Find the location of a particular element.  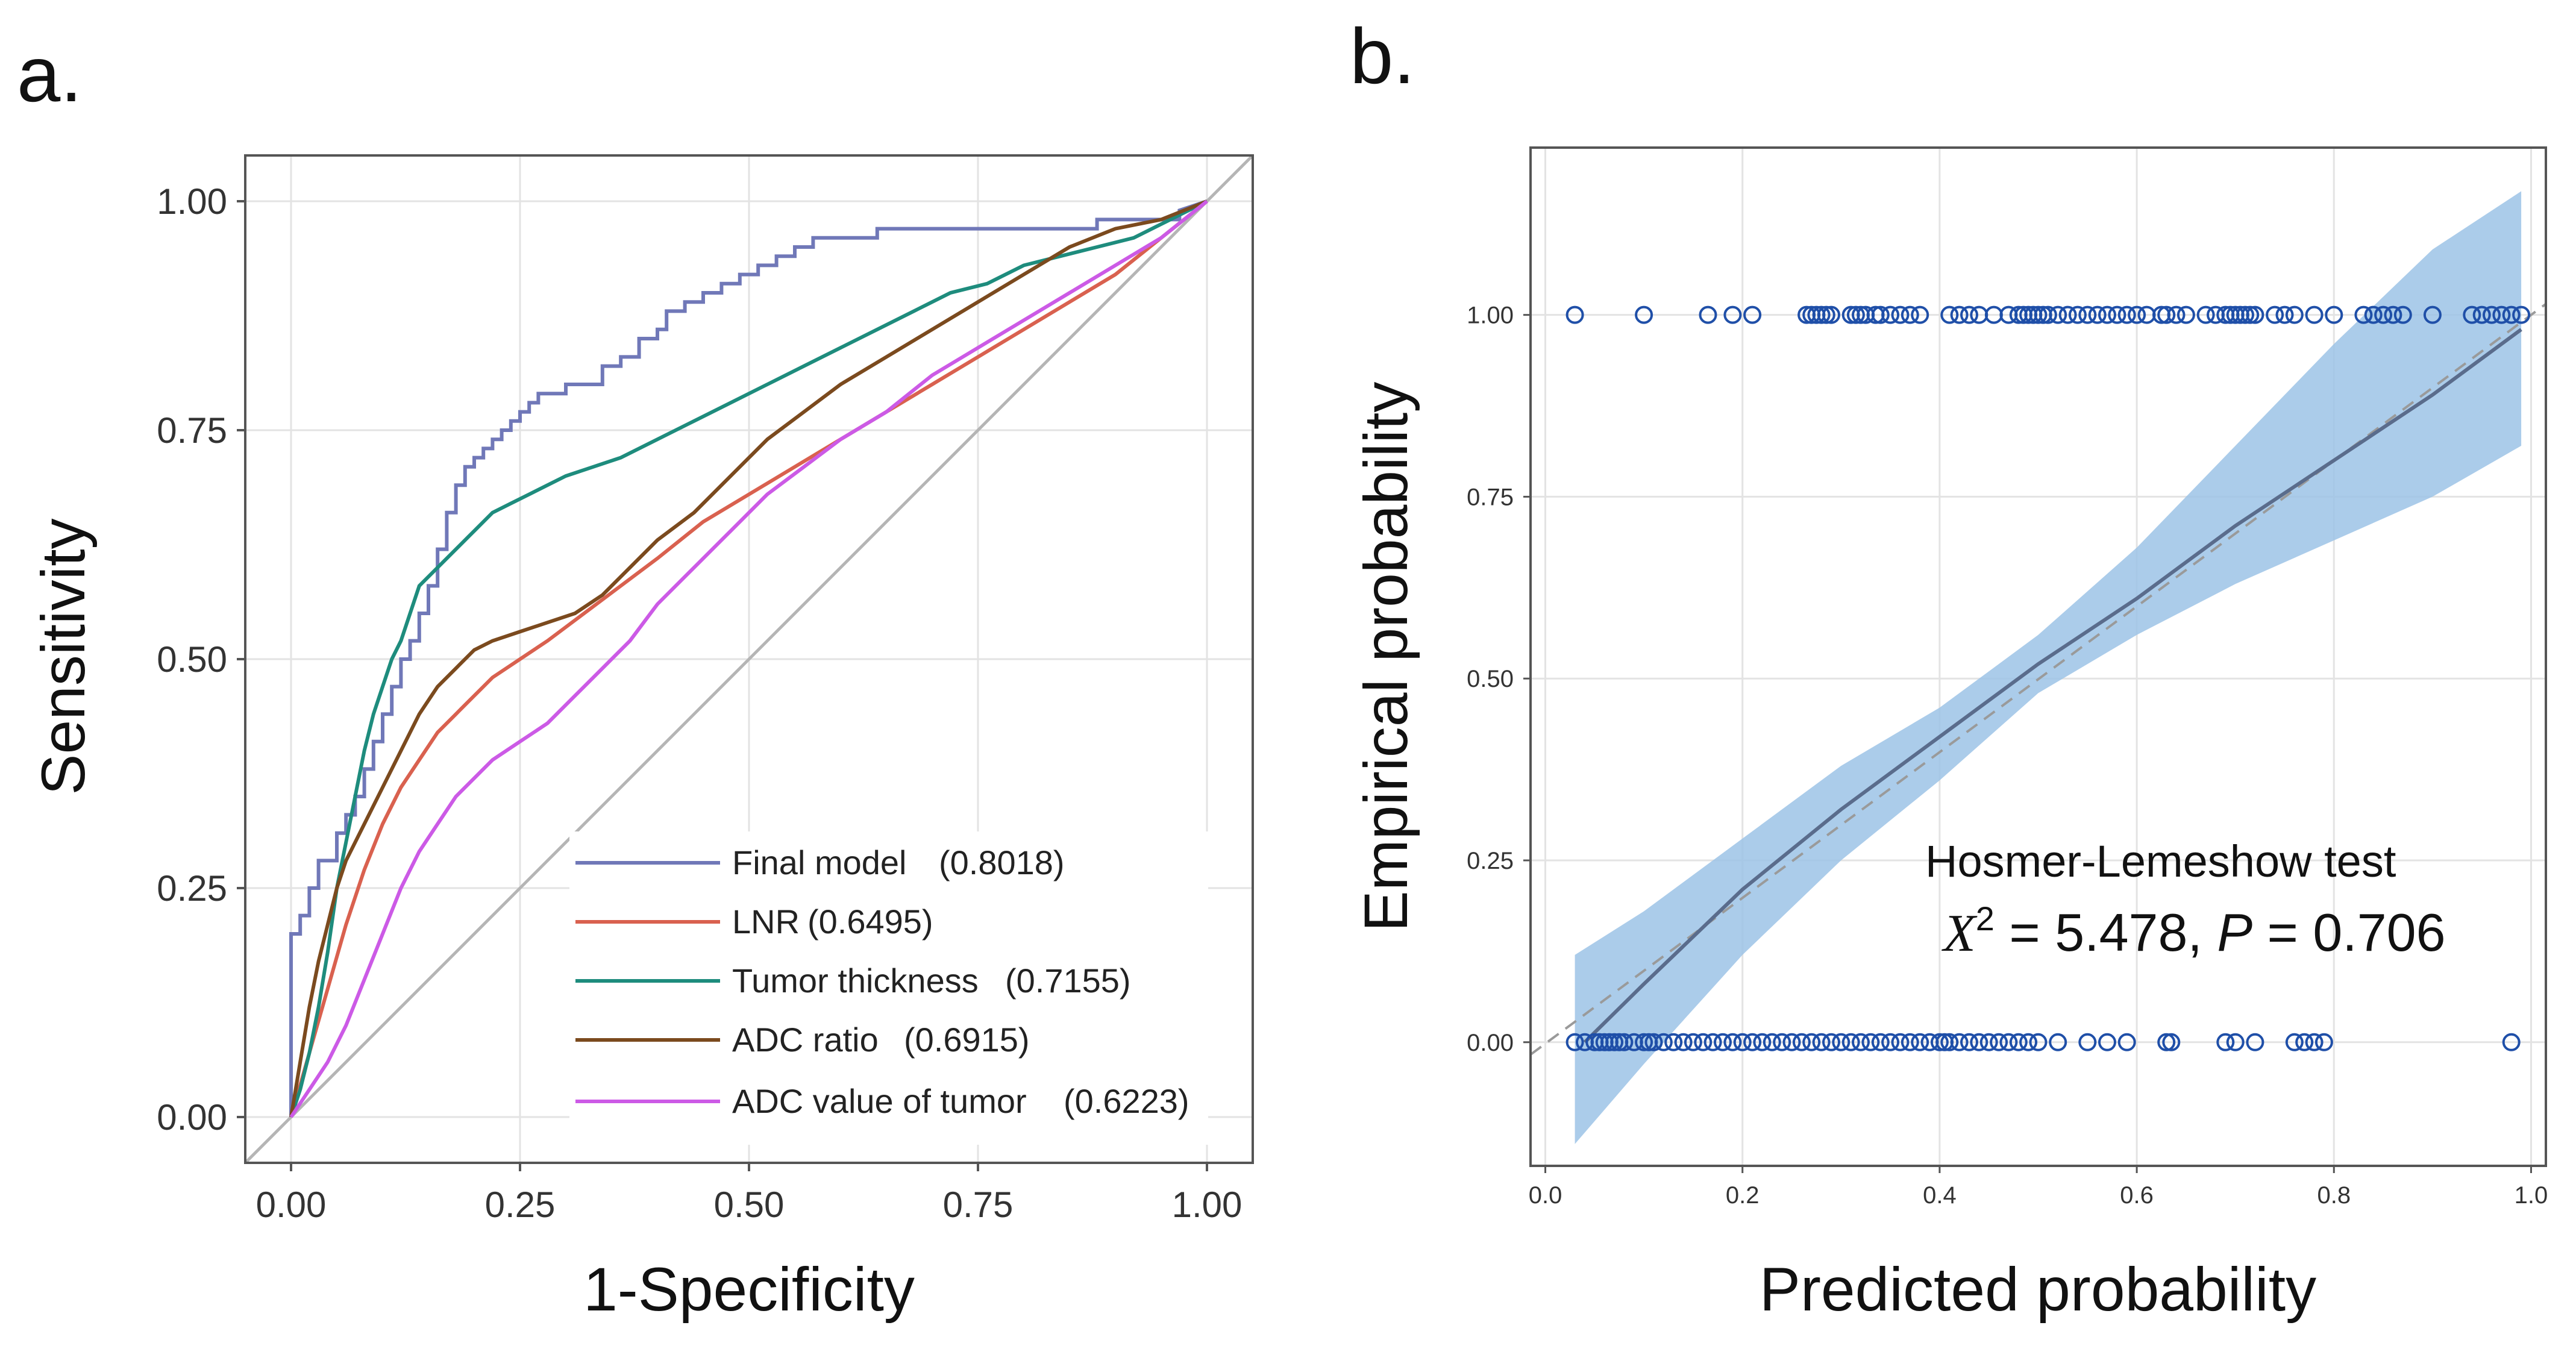

legend-auc-final-model: (0.8018) is located at coordinates (1002, 863).